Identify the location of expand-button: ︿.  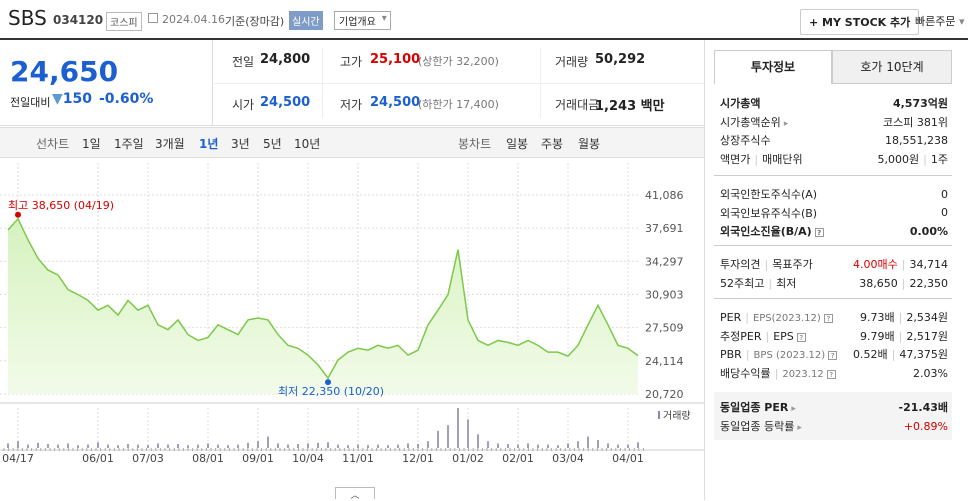
(355, 494).